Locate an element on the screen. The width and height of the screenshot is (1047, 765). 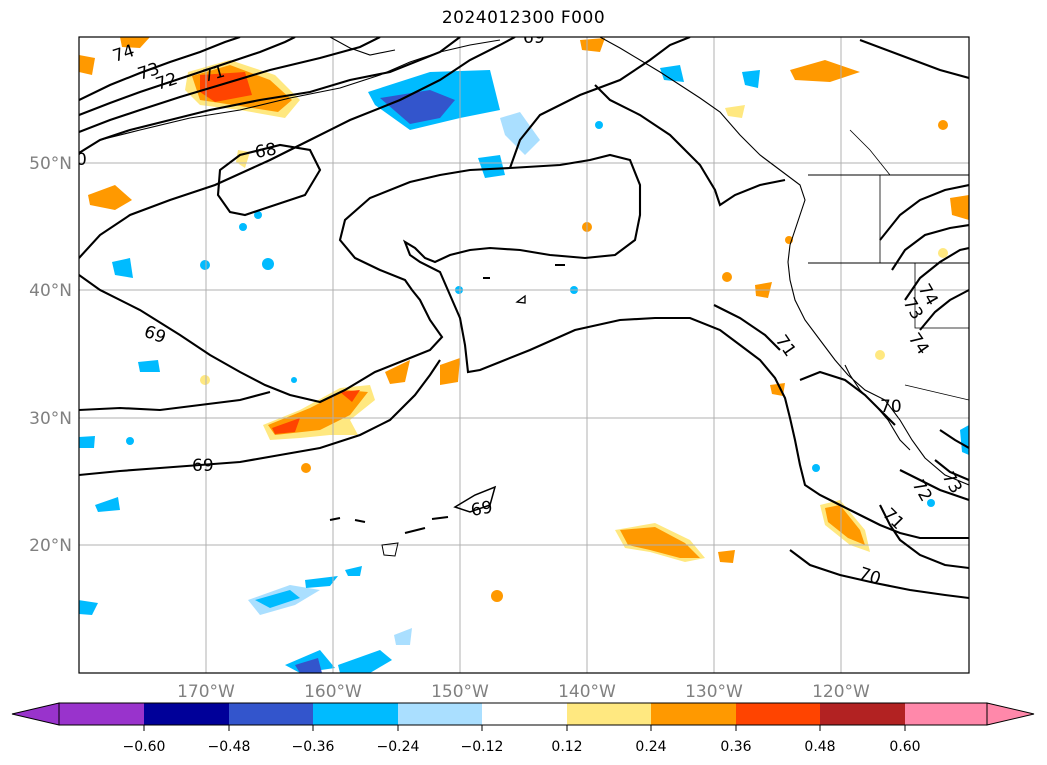
colorbar-tick-label: −0.60 is located at coordinates (144, 747).